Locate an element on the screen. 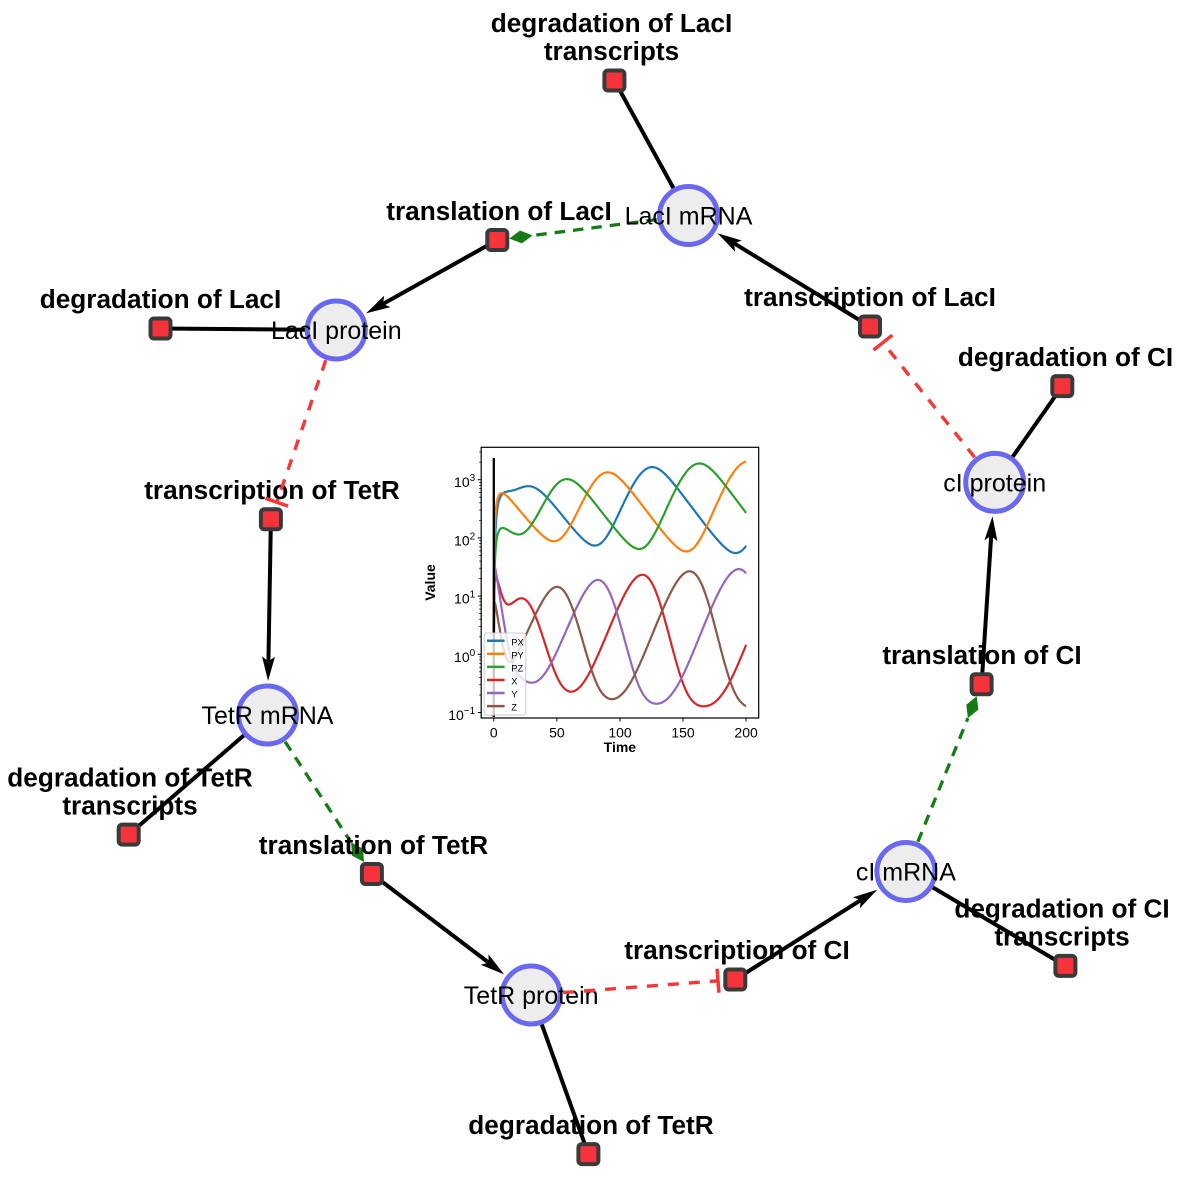 The width and height of the screenshot is (1189, 1200). svg-text: PY is located at coordinates (517, 656).